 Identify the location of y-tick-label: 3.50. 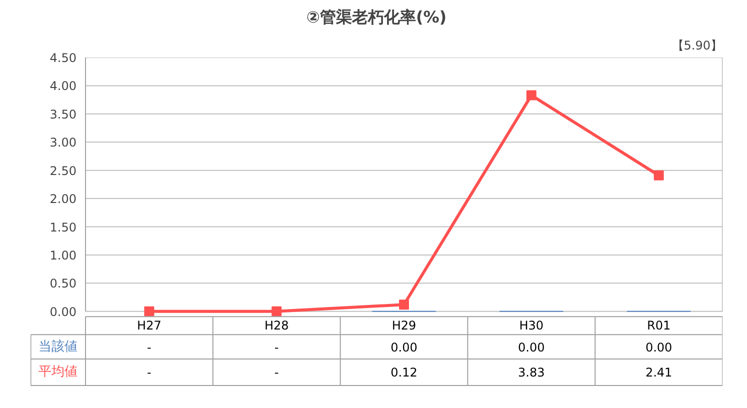
(63, 114).